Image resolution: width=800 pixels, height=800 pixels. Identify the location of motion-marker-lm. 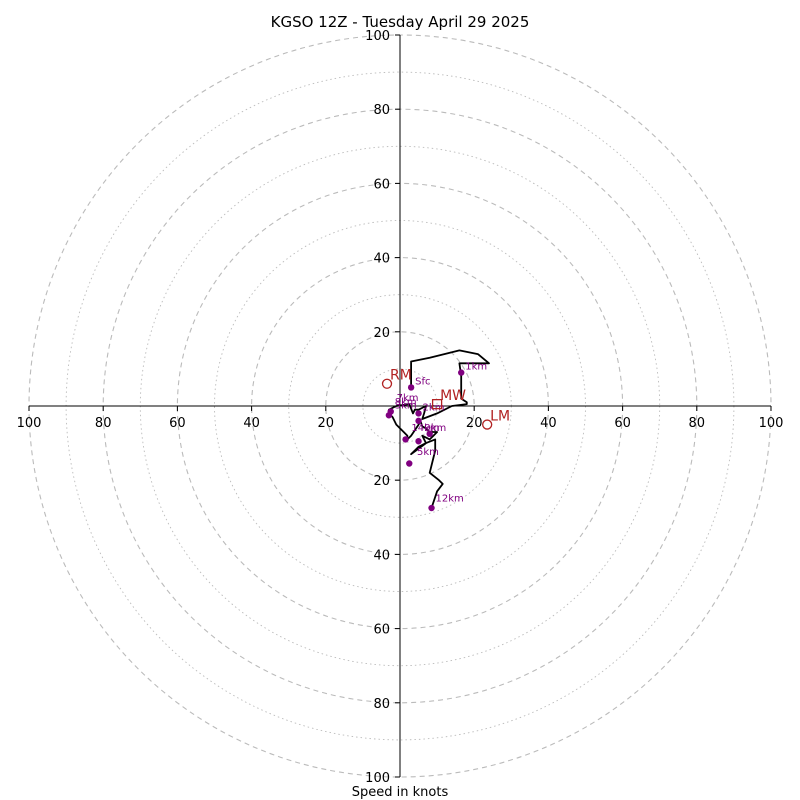
(487, 424).